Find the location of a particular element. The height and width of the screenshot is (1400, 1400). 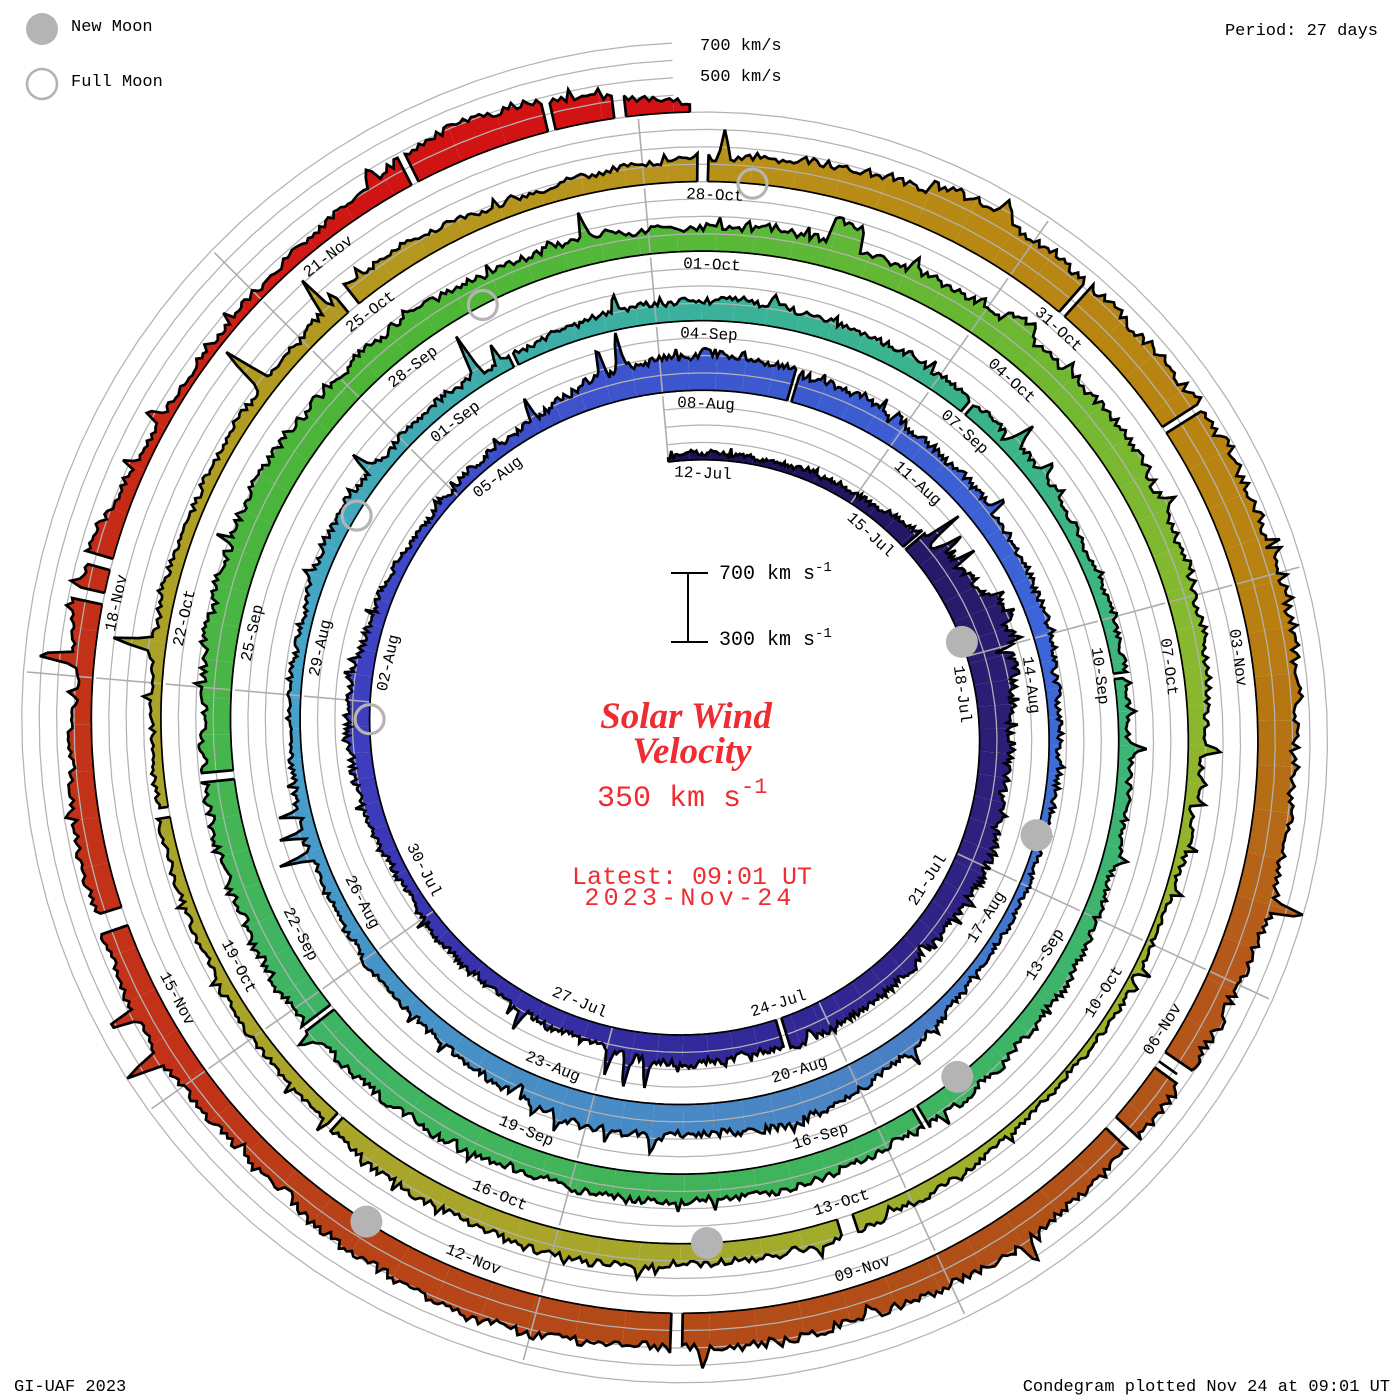

svg-text: 04-Sep is located at coordinates (709, 334).